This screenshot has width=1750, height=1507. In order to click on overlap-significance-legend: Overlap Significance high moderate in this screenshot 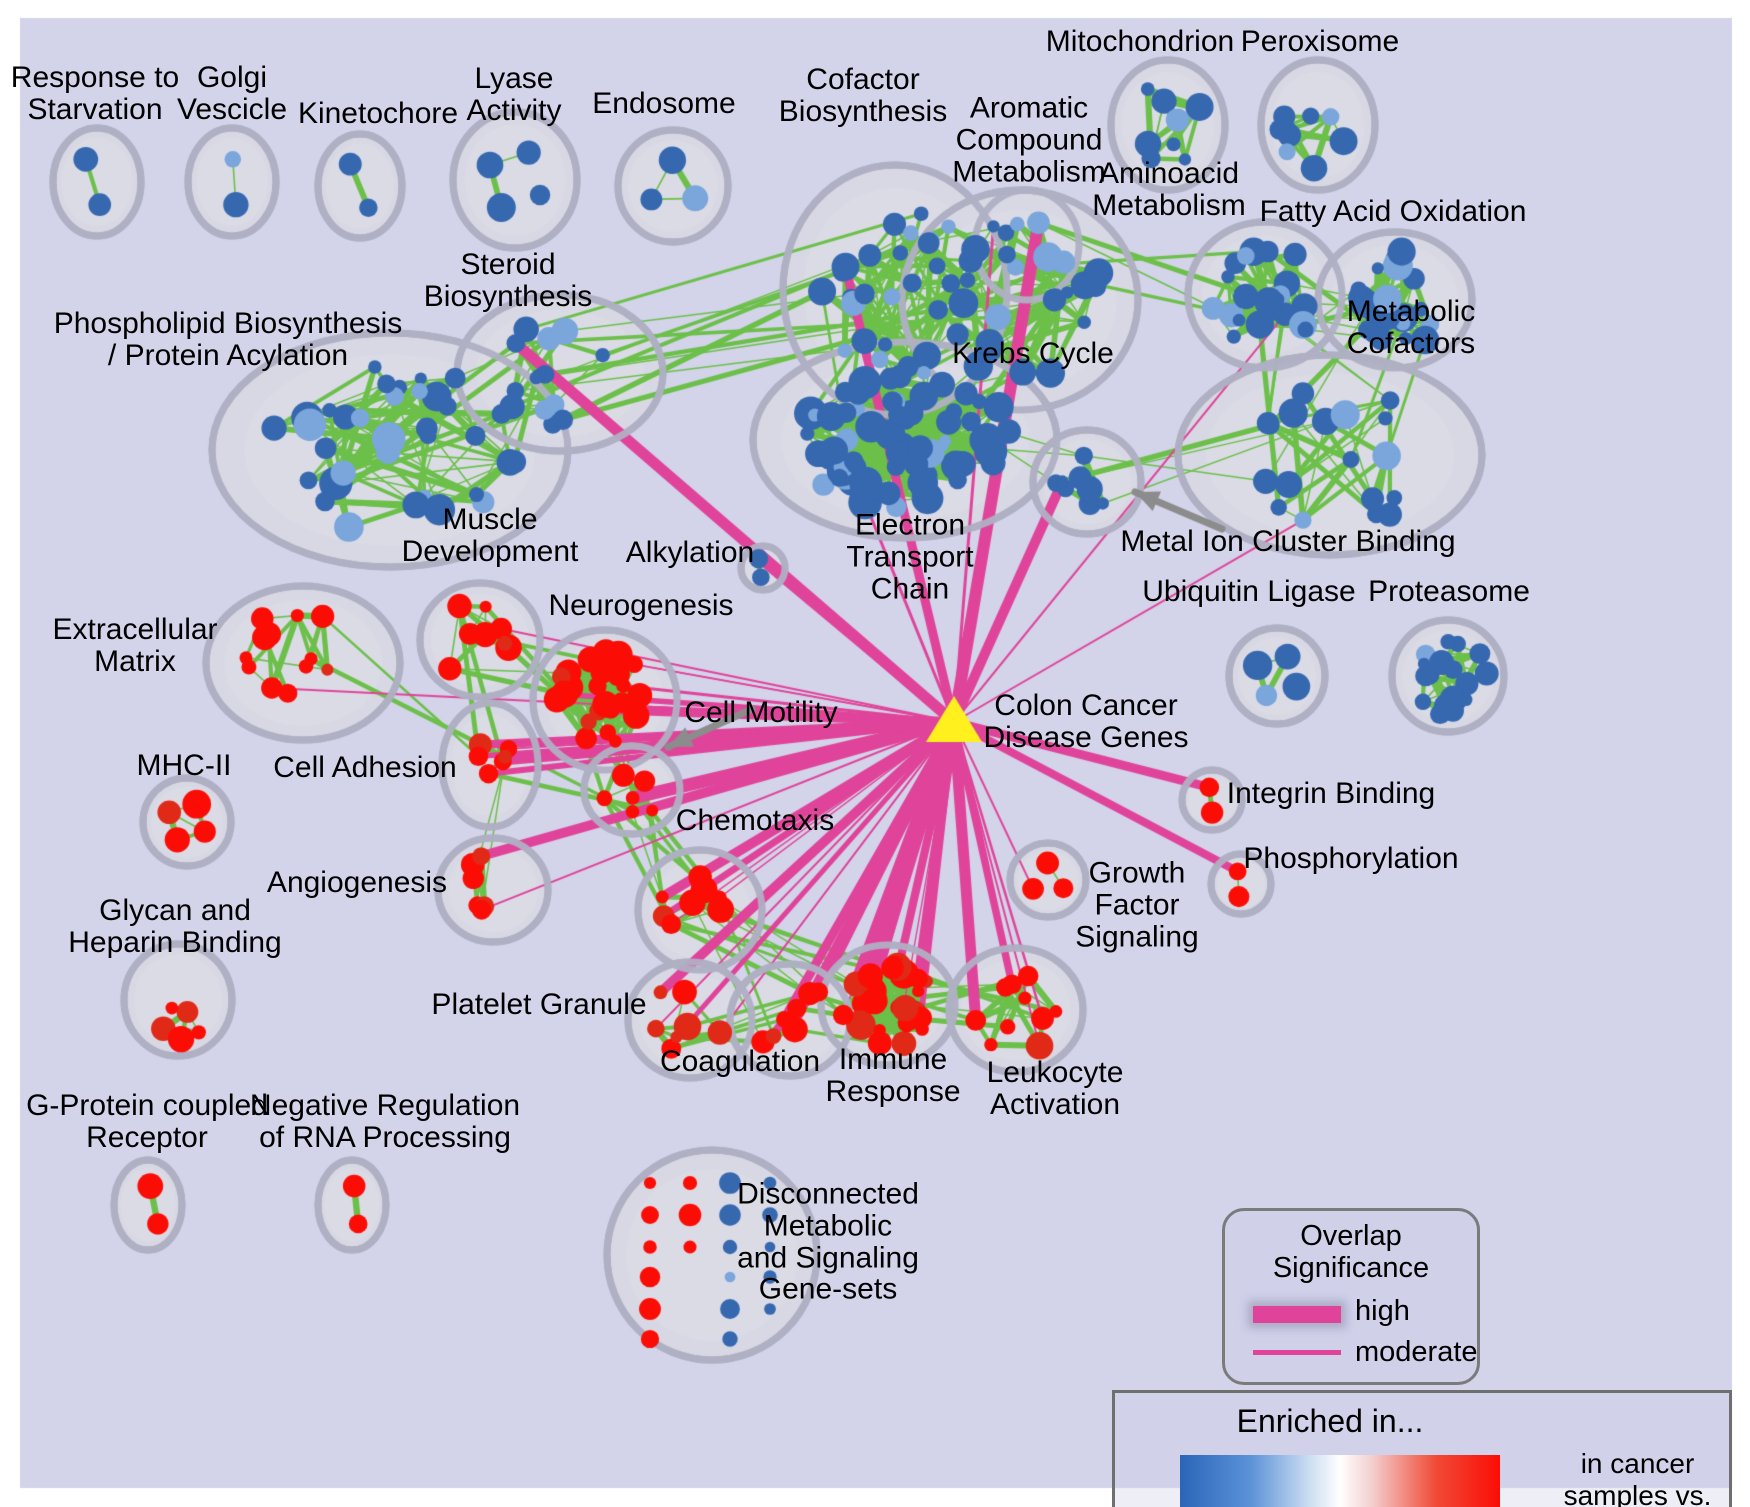, I will do `click(1351, 1296)`.